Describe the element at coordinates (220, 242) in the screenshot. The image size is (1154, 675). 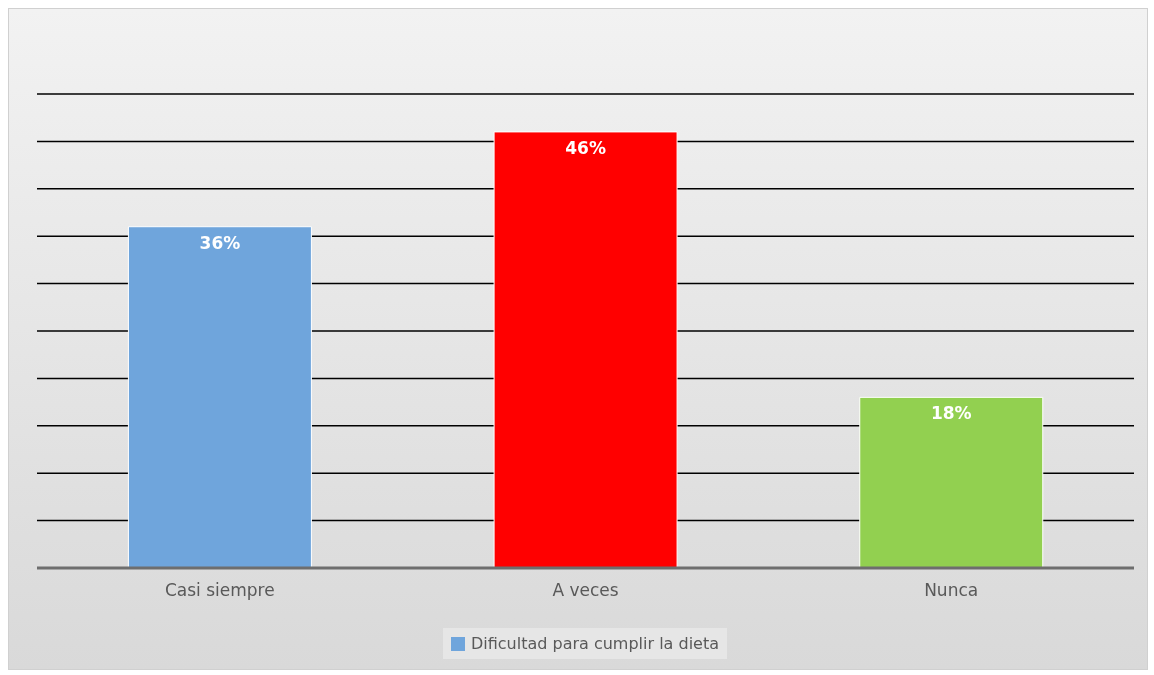
I see `data-label: 36%` at that location.